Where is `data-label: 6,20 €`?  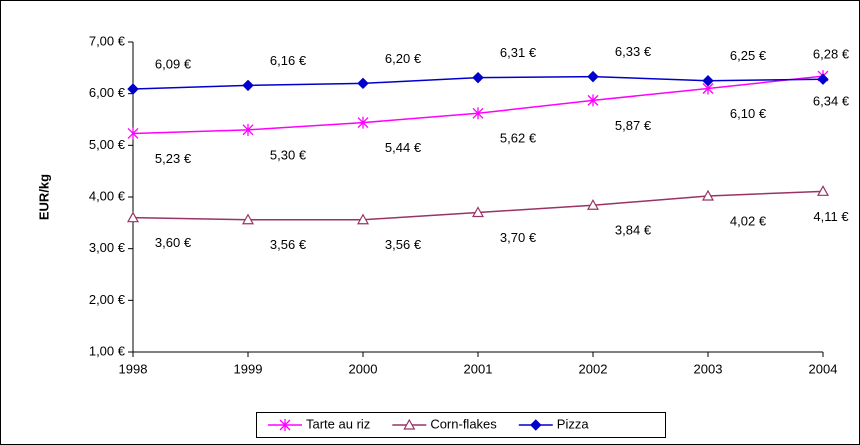
data-label: 6,20 € is located at coordinates (403, 58).